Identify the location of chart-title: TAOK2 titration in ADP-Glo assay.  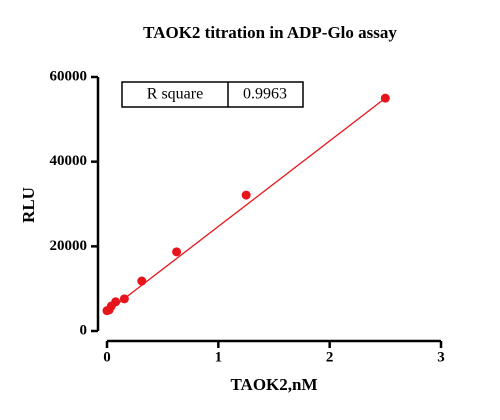
(270, 32).